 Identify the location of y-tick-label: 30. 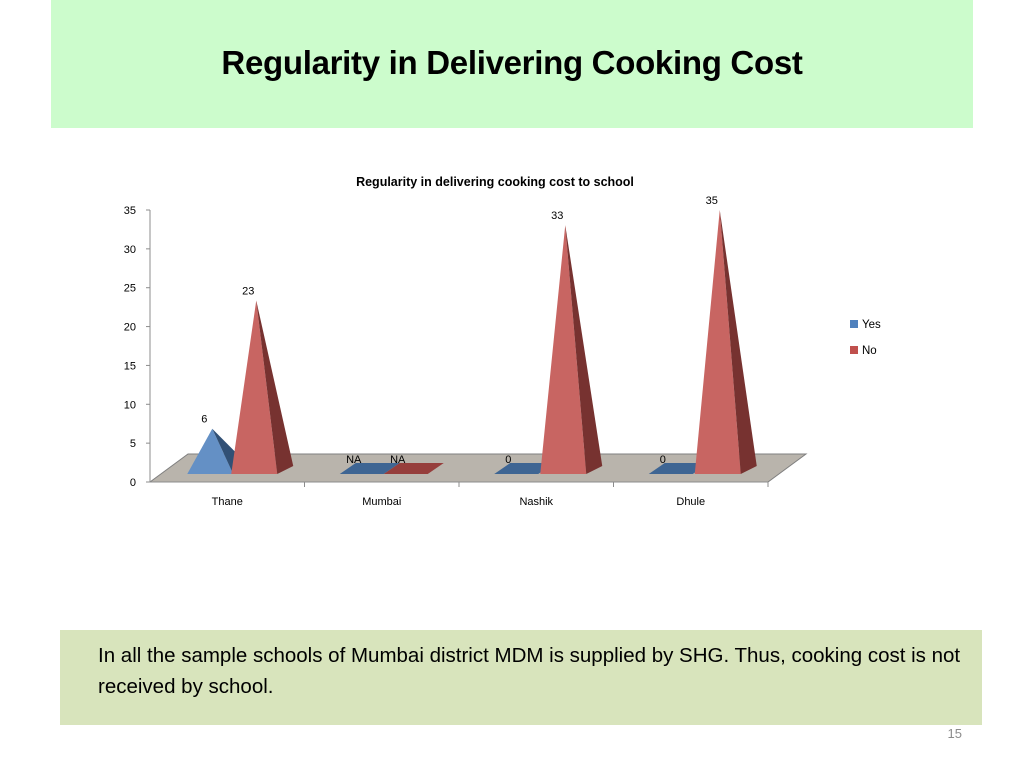
(130, 250).